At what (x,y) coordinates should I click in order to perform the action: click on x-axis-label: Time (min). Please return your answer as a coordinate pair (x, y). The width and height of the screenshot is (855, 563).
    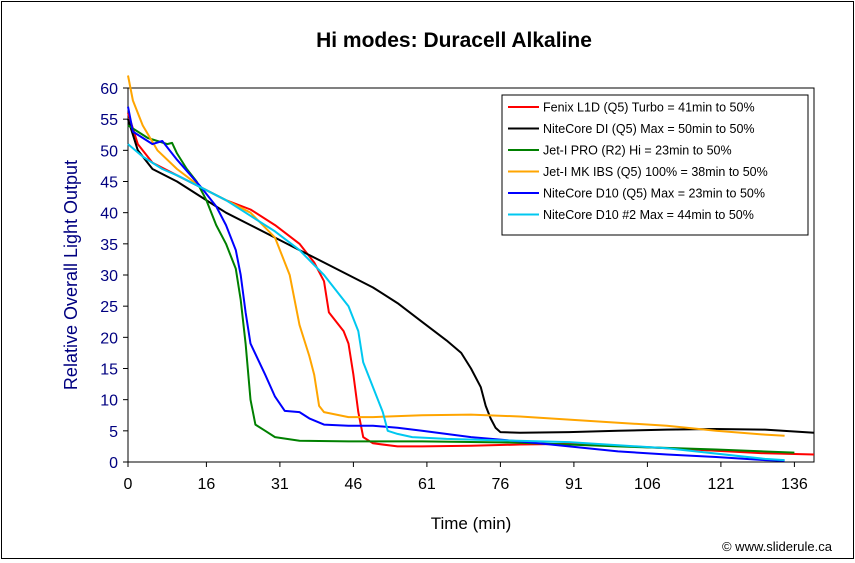
    Looking at the image, I should click on (471, 523).